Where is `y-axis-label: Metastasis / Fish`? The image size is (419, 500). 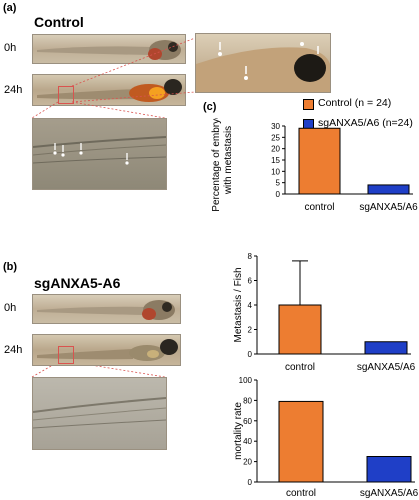
y-axis-label: Metastasis / Fish is located at coordinates (238, 304).